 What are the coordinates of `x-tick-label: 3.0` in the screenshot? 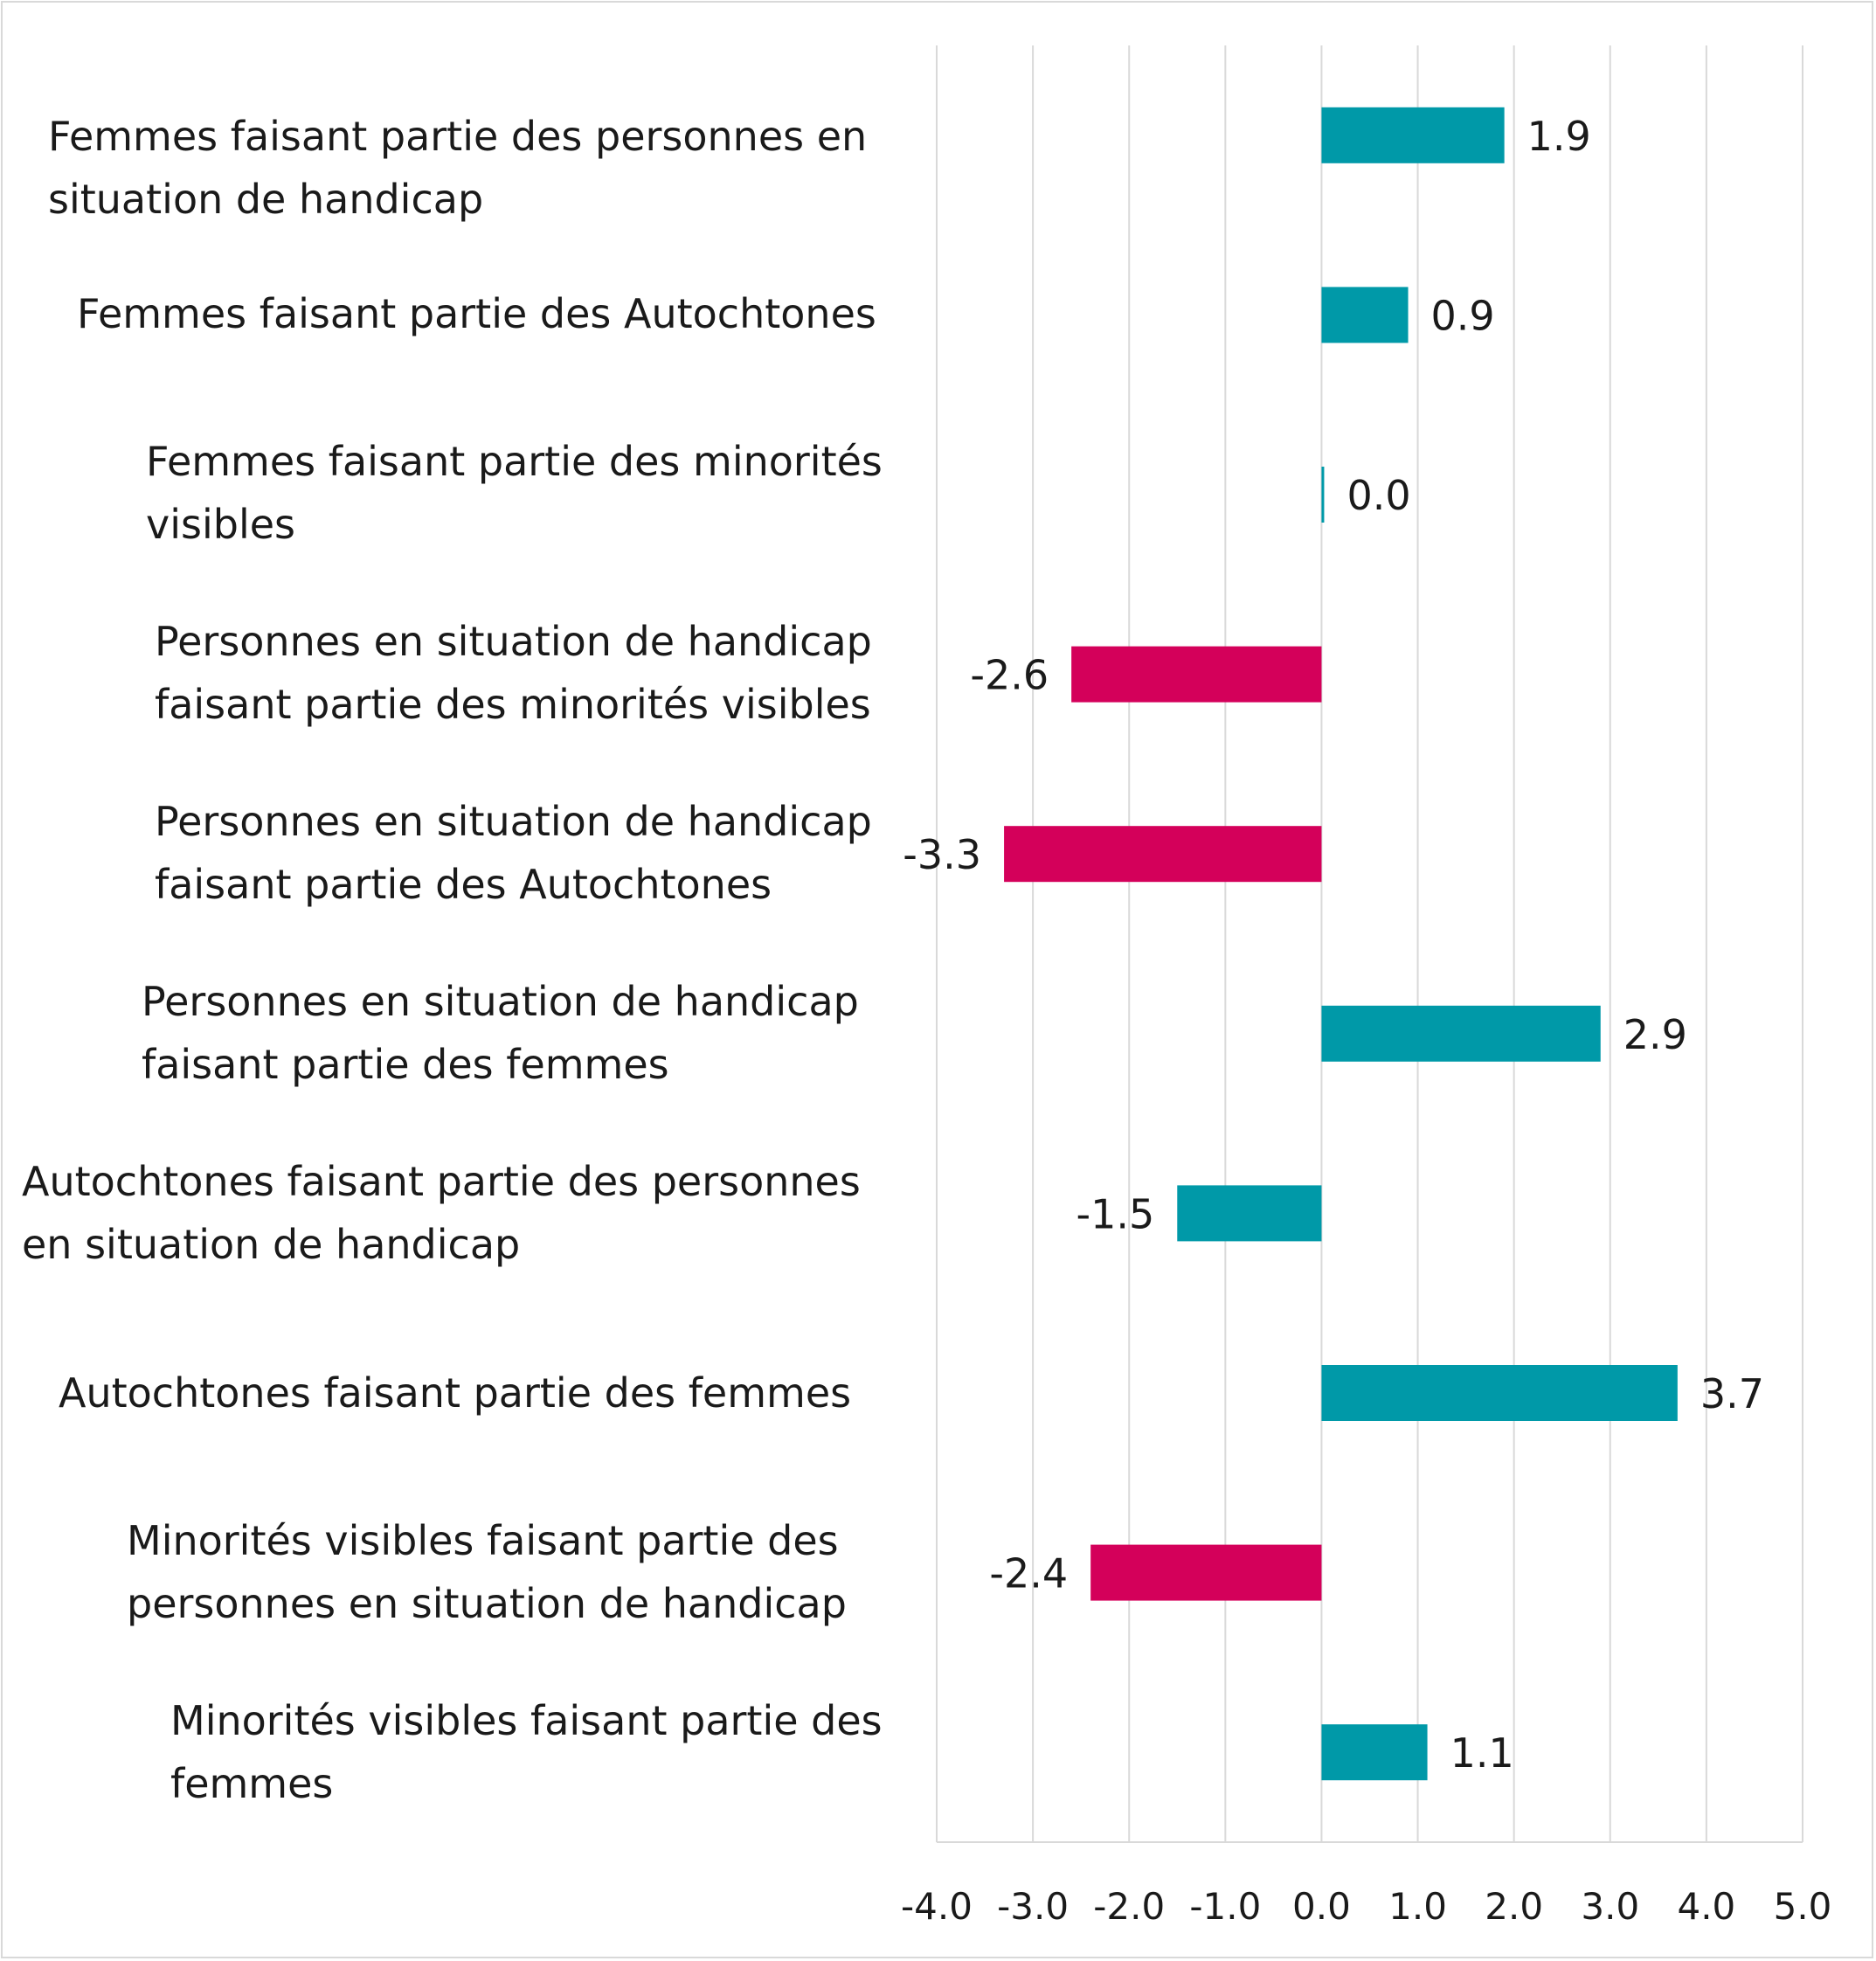 It's located at (1610, 1906).